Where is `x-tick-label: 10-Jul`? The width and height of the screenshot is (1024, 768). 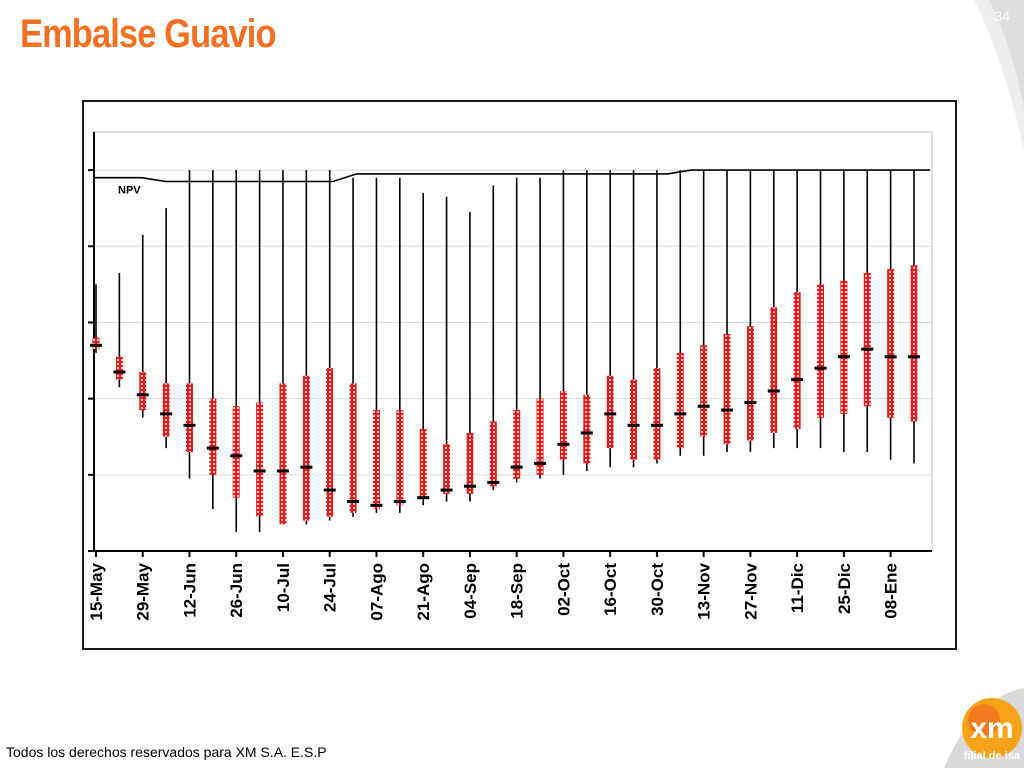
x-tick-label: 10-Jul is located at coordinates (283, 587).